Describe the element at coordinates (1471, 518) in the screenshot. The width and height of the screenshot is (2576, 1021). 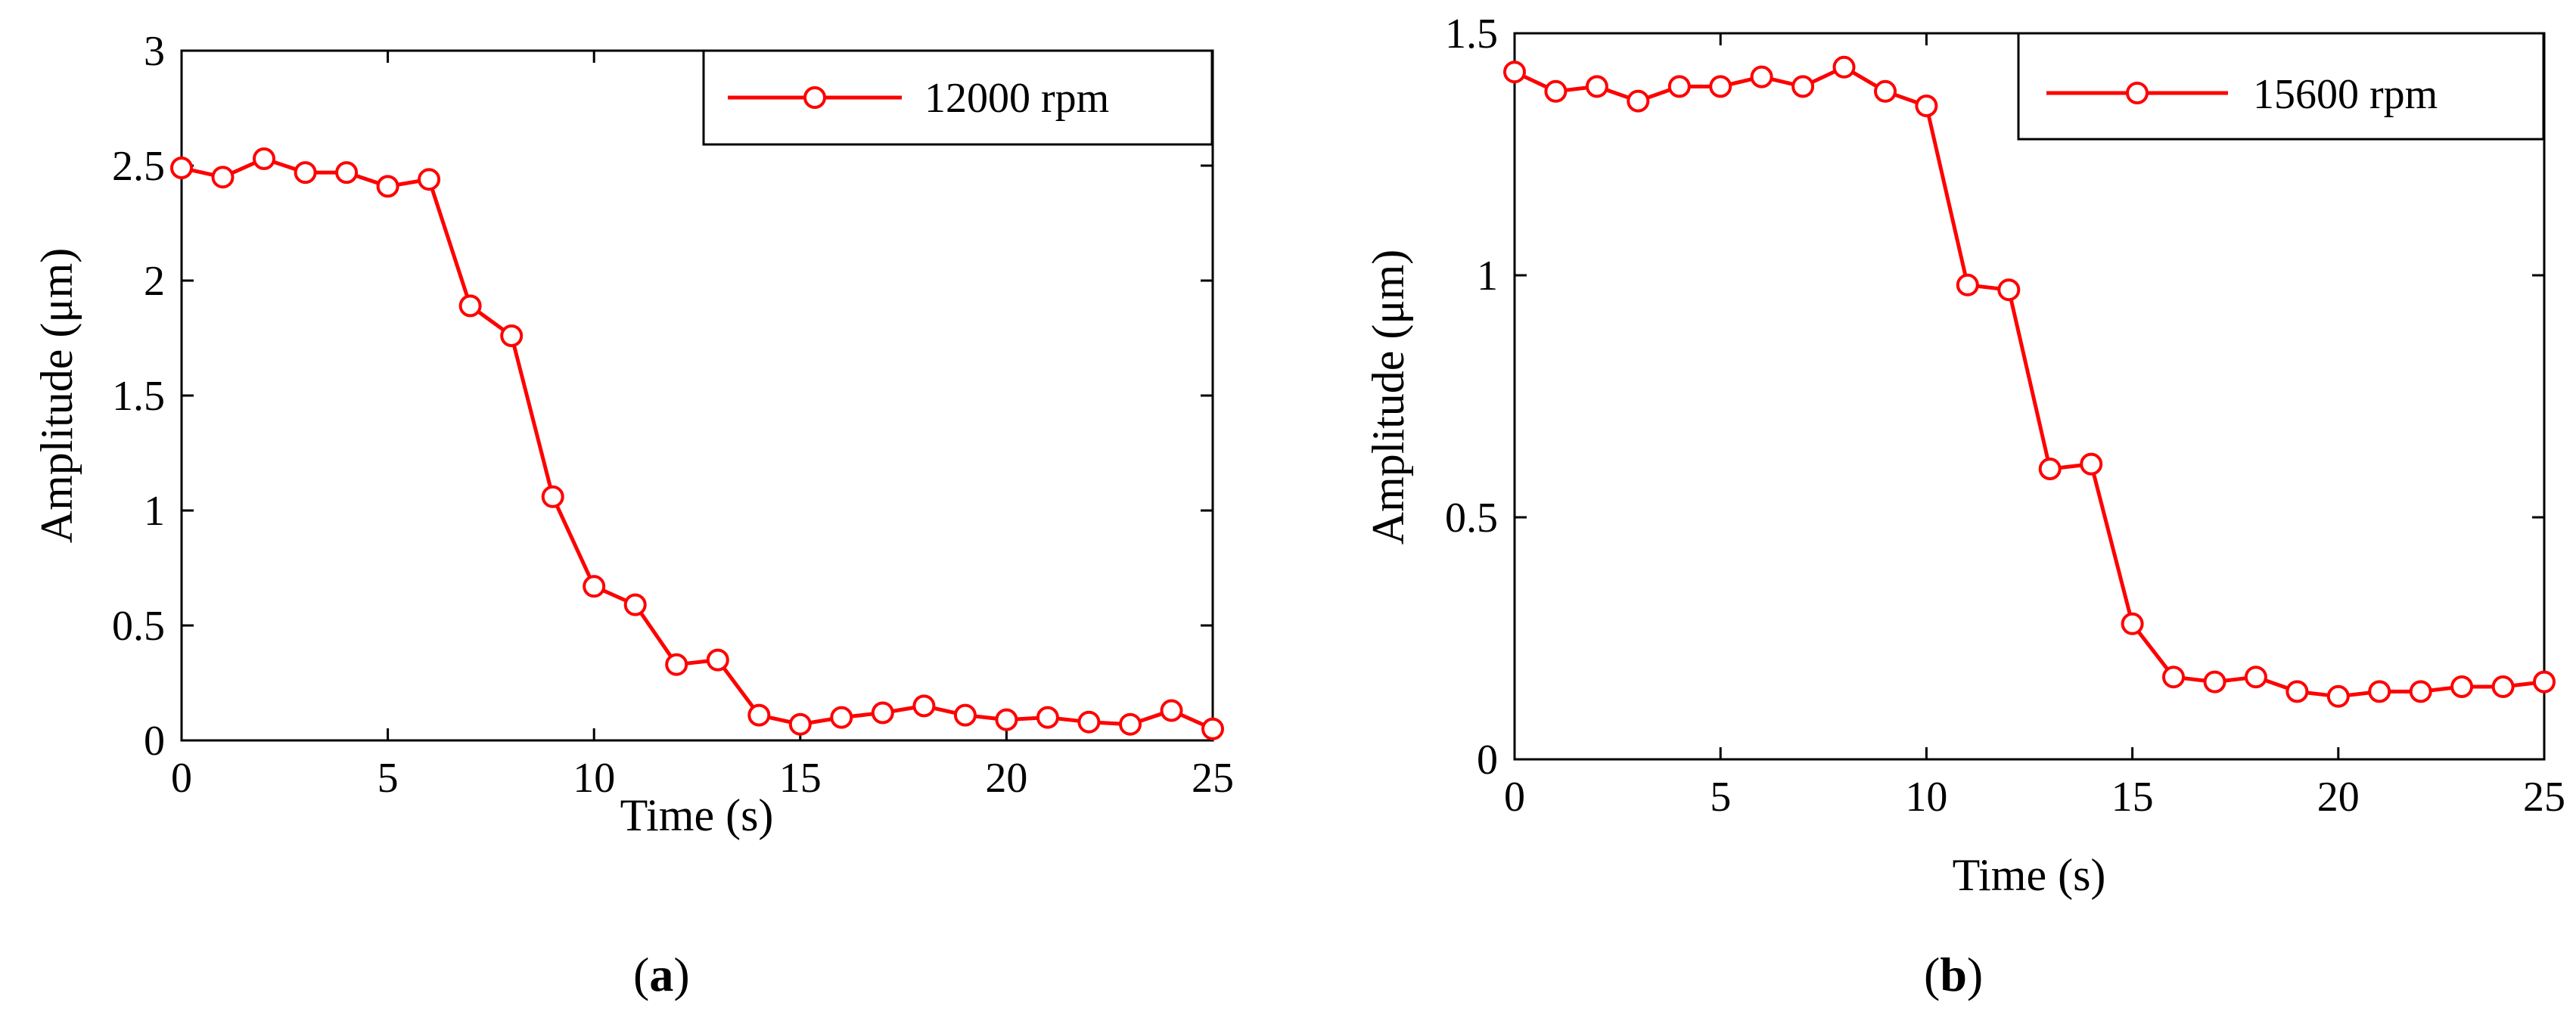
I see `chart-b-y-tick-label: 0.5` at that location.